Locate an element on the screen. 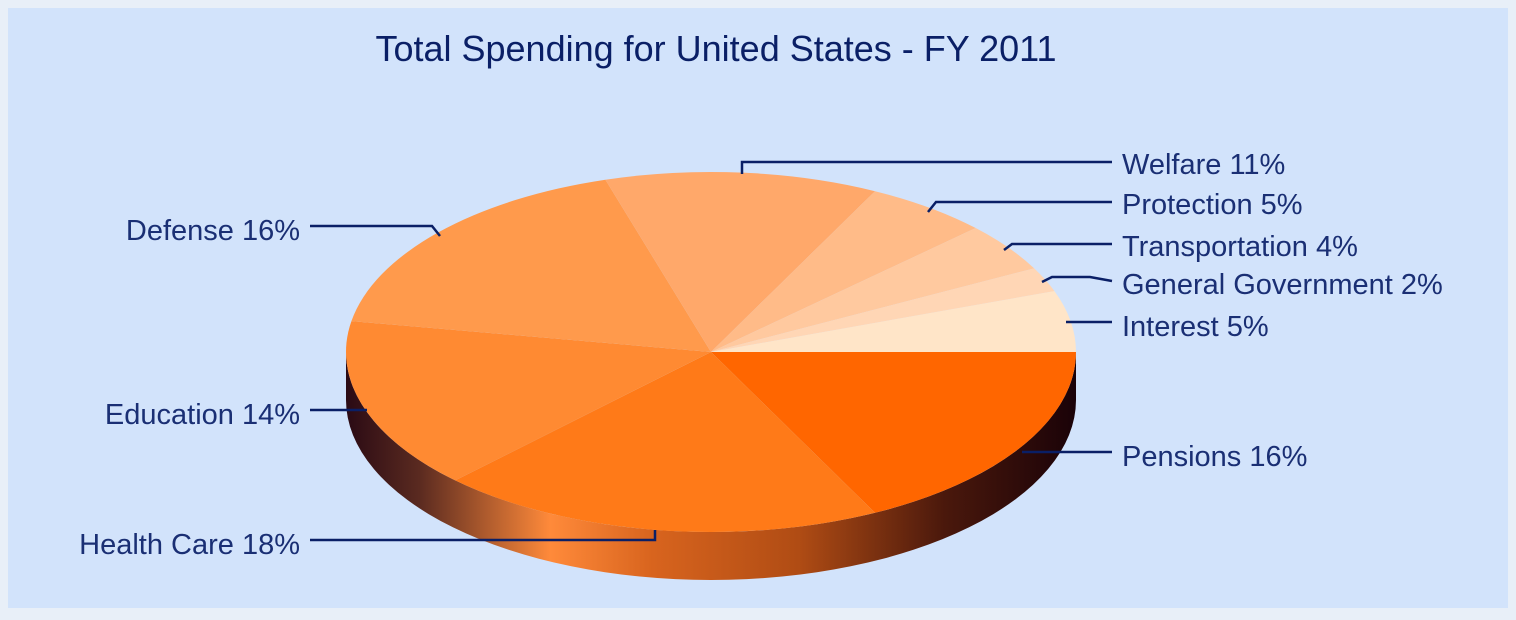 The height and width of the screenshot is (620, 1516). slice-label: Welfare 11% is located at coordinates (1203, 165).